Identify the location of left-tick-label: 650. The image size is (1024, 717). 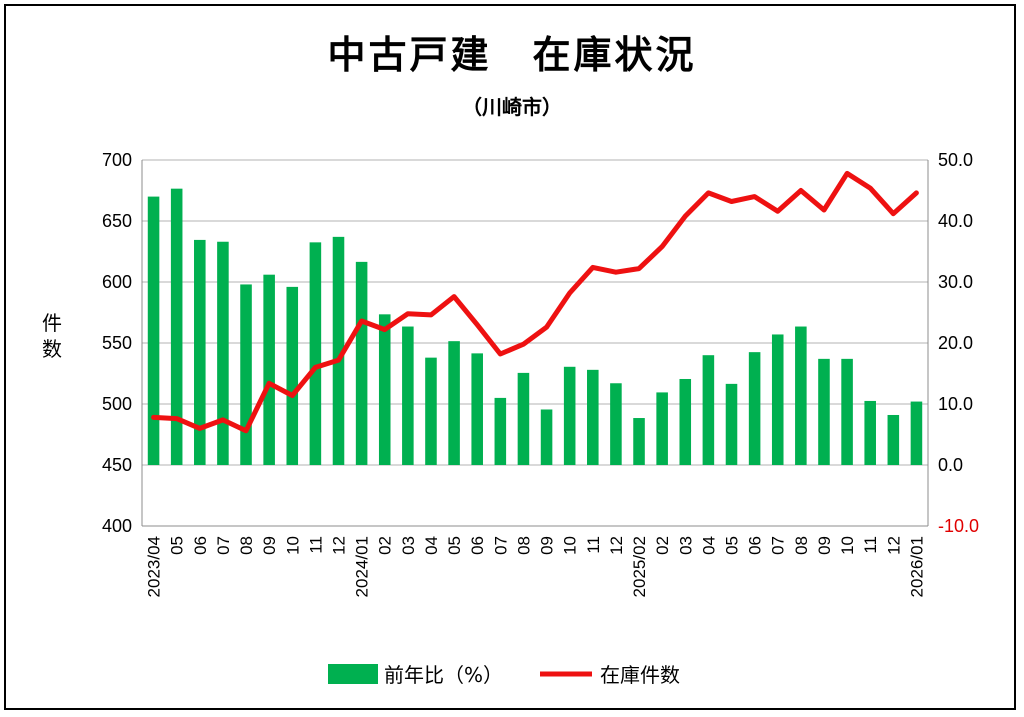
(117, 221).